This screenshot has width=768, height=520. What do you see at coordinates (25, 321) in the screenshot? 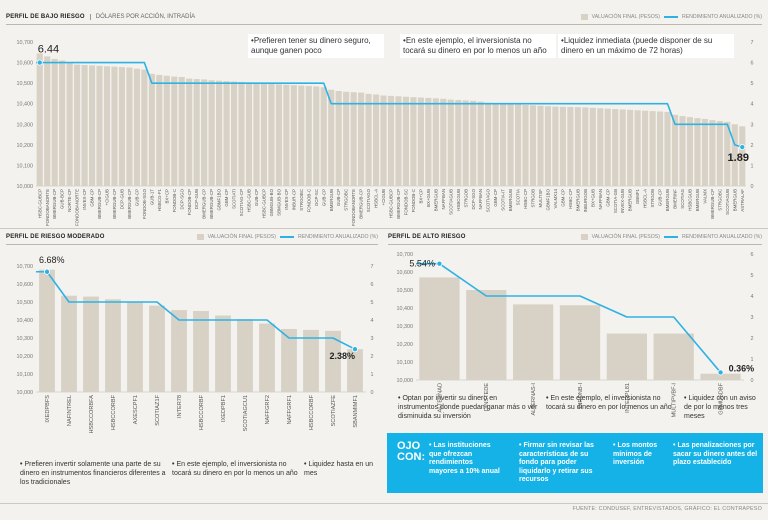
I see `y-tick-label: 10,400` at bounding box center [25, 321].